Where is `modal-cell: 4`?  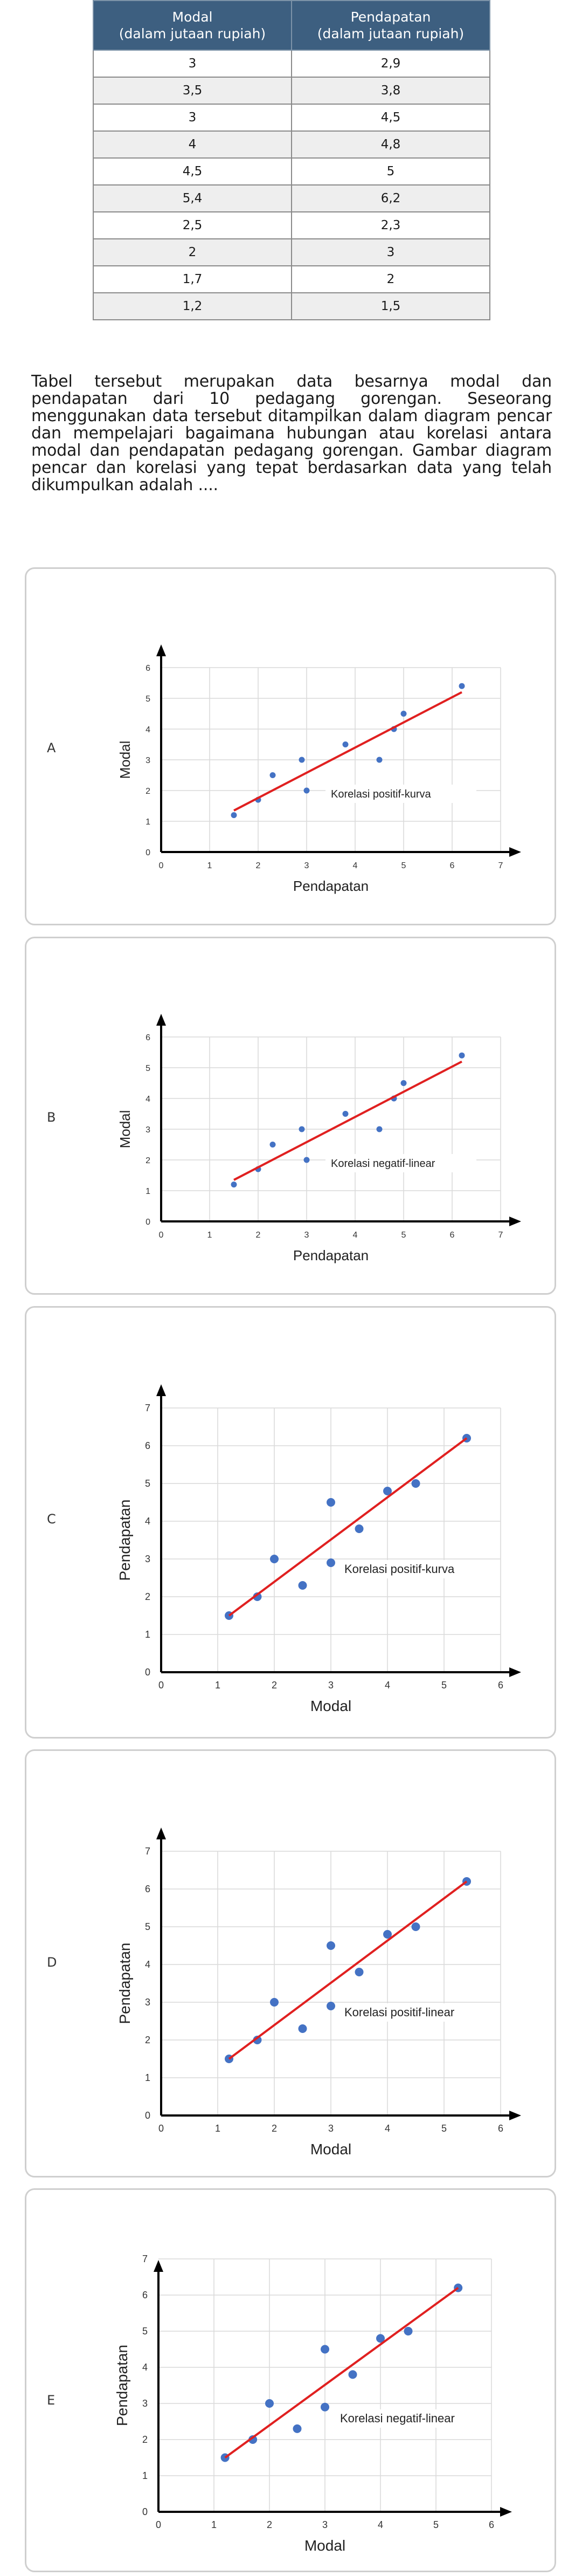 modal-cell: 4 is located at coordinates (192, 144).